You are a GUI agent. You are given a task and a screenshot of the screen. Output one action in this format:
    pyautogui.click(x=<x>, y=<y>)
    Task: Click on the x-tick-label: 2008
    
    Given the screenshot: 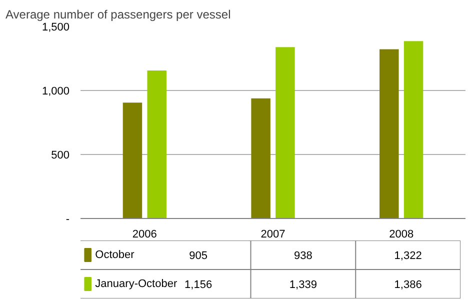 What is the action you would take?
    pyautogui.click(x=401, y=234)
    